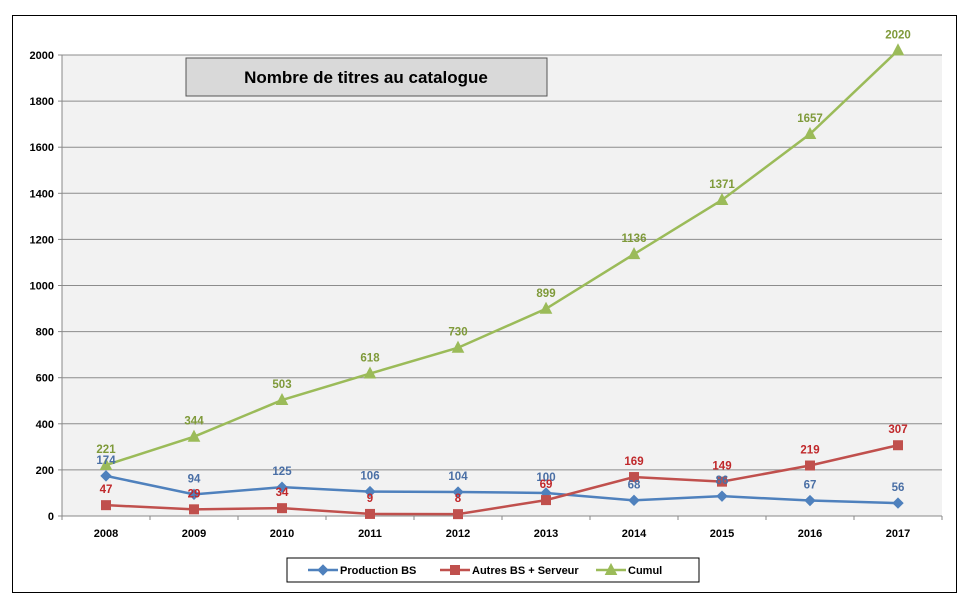 Image resolution: width=971 pixels, height=603 pixels. I want to click on y-tick-label: 400, so click(45, 425).